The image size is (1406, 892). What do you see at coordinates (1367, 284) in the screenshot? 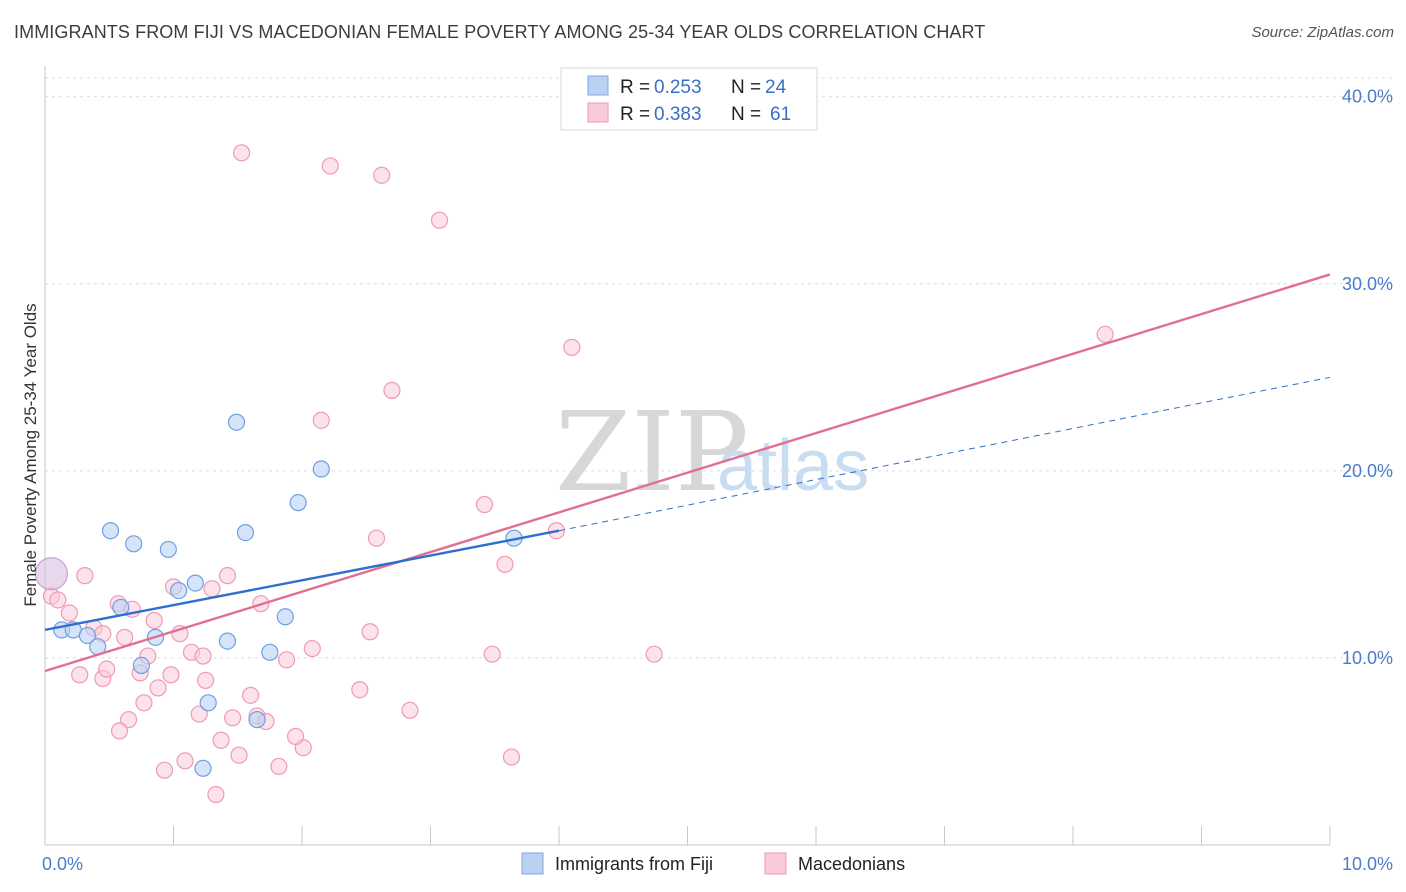
I see `y-tick-label-2: 30.0%` at bounding box center [1367, 284].